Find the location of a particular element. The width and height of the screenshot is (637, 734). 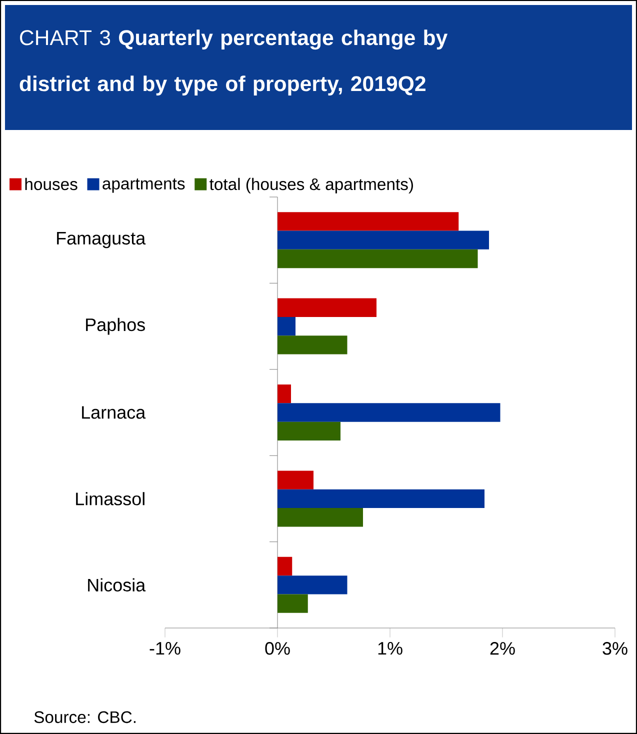

chart-title: CHART 3 Quarterly percentage change by district and by type of property, 2019Q2 is located at coordinates (234, 63).